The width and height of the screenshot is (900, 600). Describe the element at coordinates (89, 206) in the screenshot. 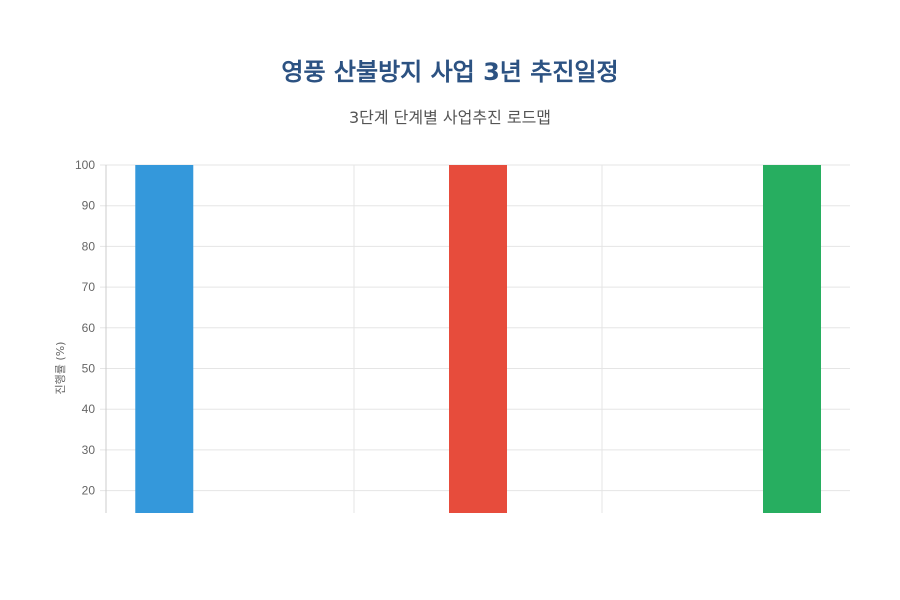

I see `y-tick-label: 90` at that location.